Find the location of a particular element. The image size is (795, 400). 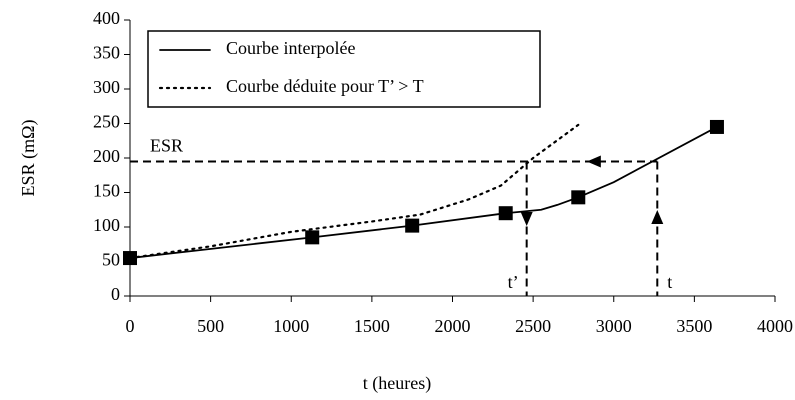

legend-box is located at coordinates (344, 69).